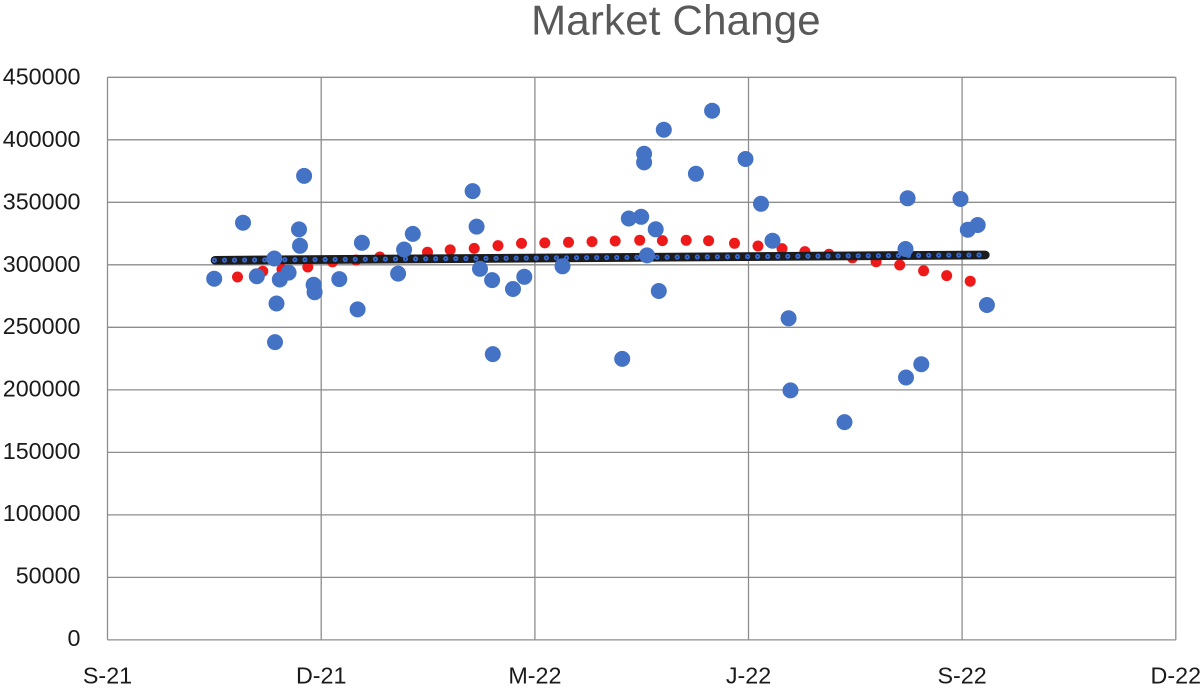  I want to click on svg-text: 50000, so click(48, 576).